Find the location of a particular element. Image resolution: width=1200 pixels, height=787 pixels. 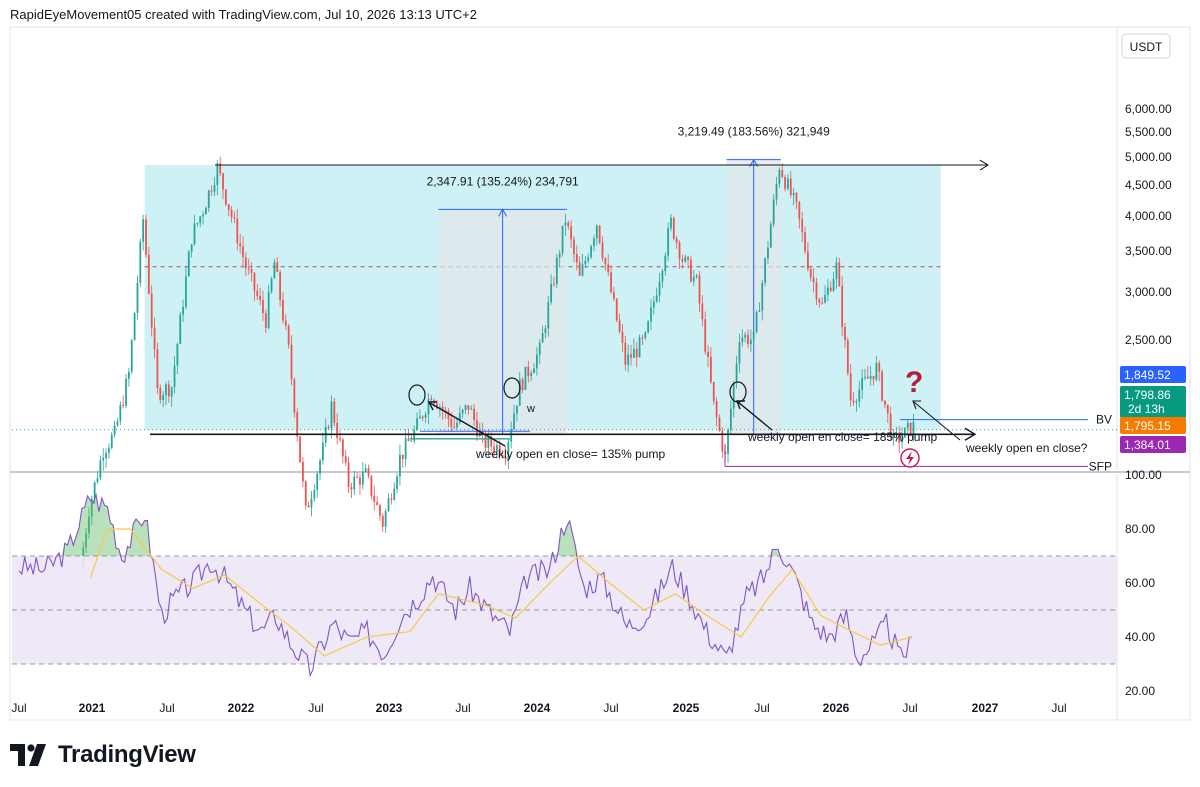

price-tick-label: 3,000.00 is located at coordinates (1148, 292).